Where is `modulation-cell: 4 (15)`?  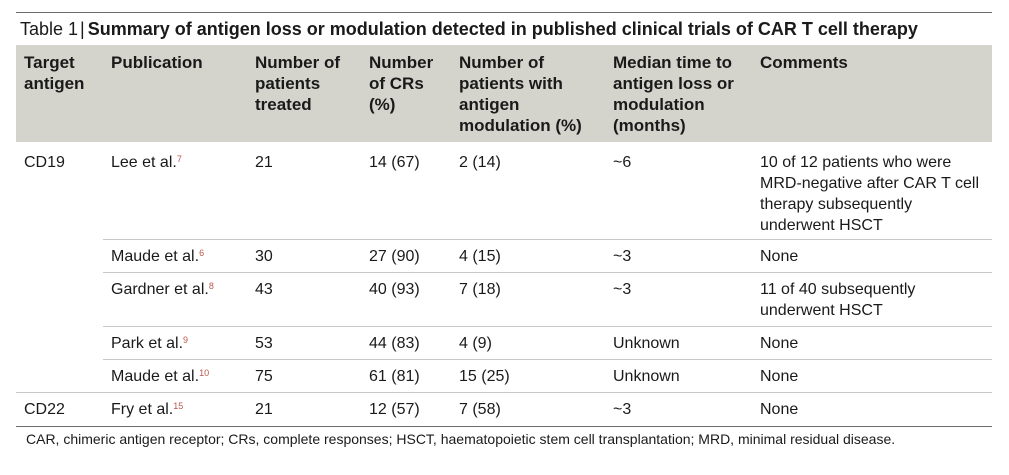 modulation-cell: 4 (15) is located at coordinates (528, 256).